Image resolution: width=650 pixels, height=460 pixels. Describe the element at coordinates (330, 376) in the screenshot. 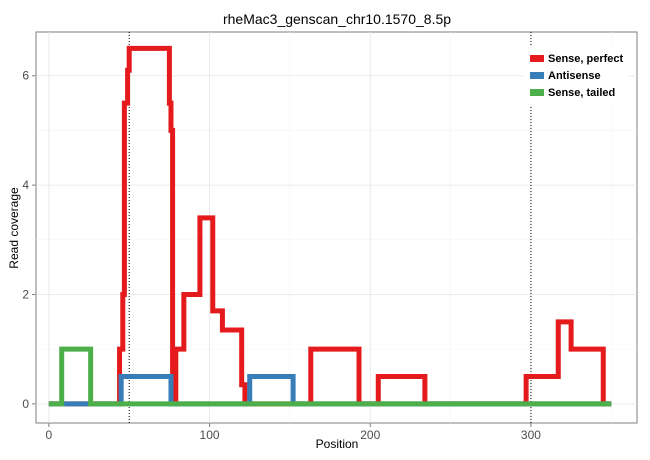

I see `series-line-sense-tailed` at that location.